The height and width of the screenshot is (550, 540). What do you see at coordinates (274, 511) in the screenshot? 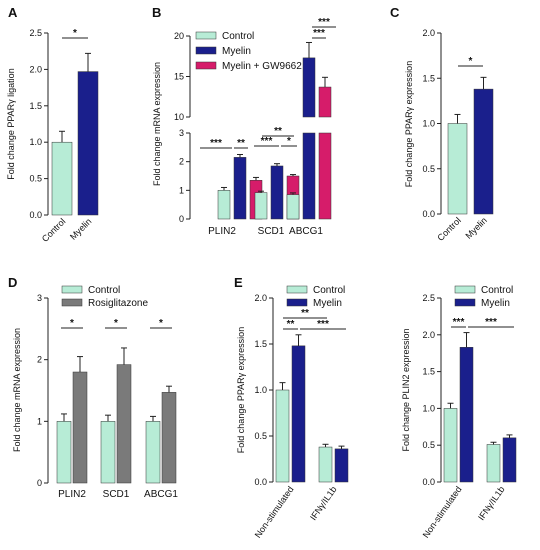
I see `panel-e1-x-tick-label: Non-stimulated` at bounding box center [274, 511].